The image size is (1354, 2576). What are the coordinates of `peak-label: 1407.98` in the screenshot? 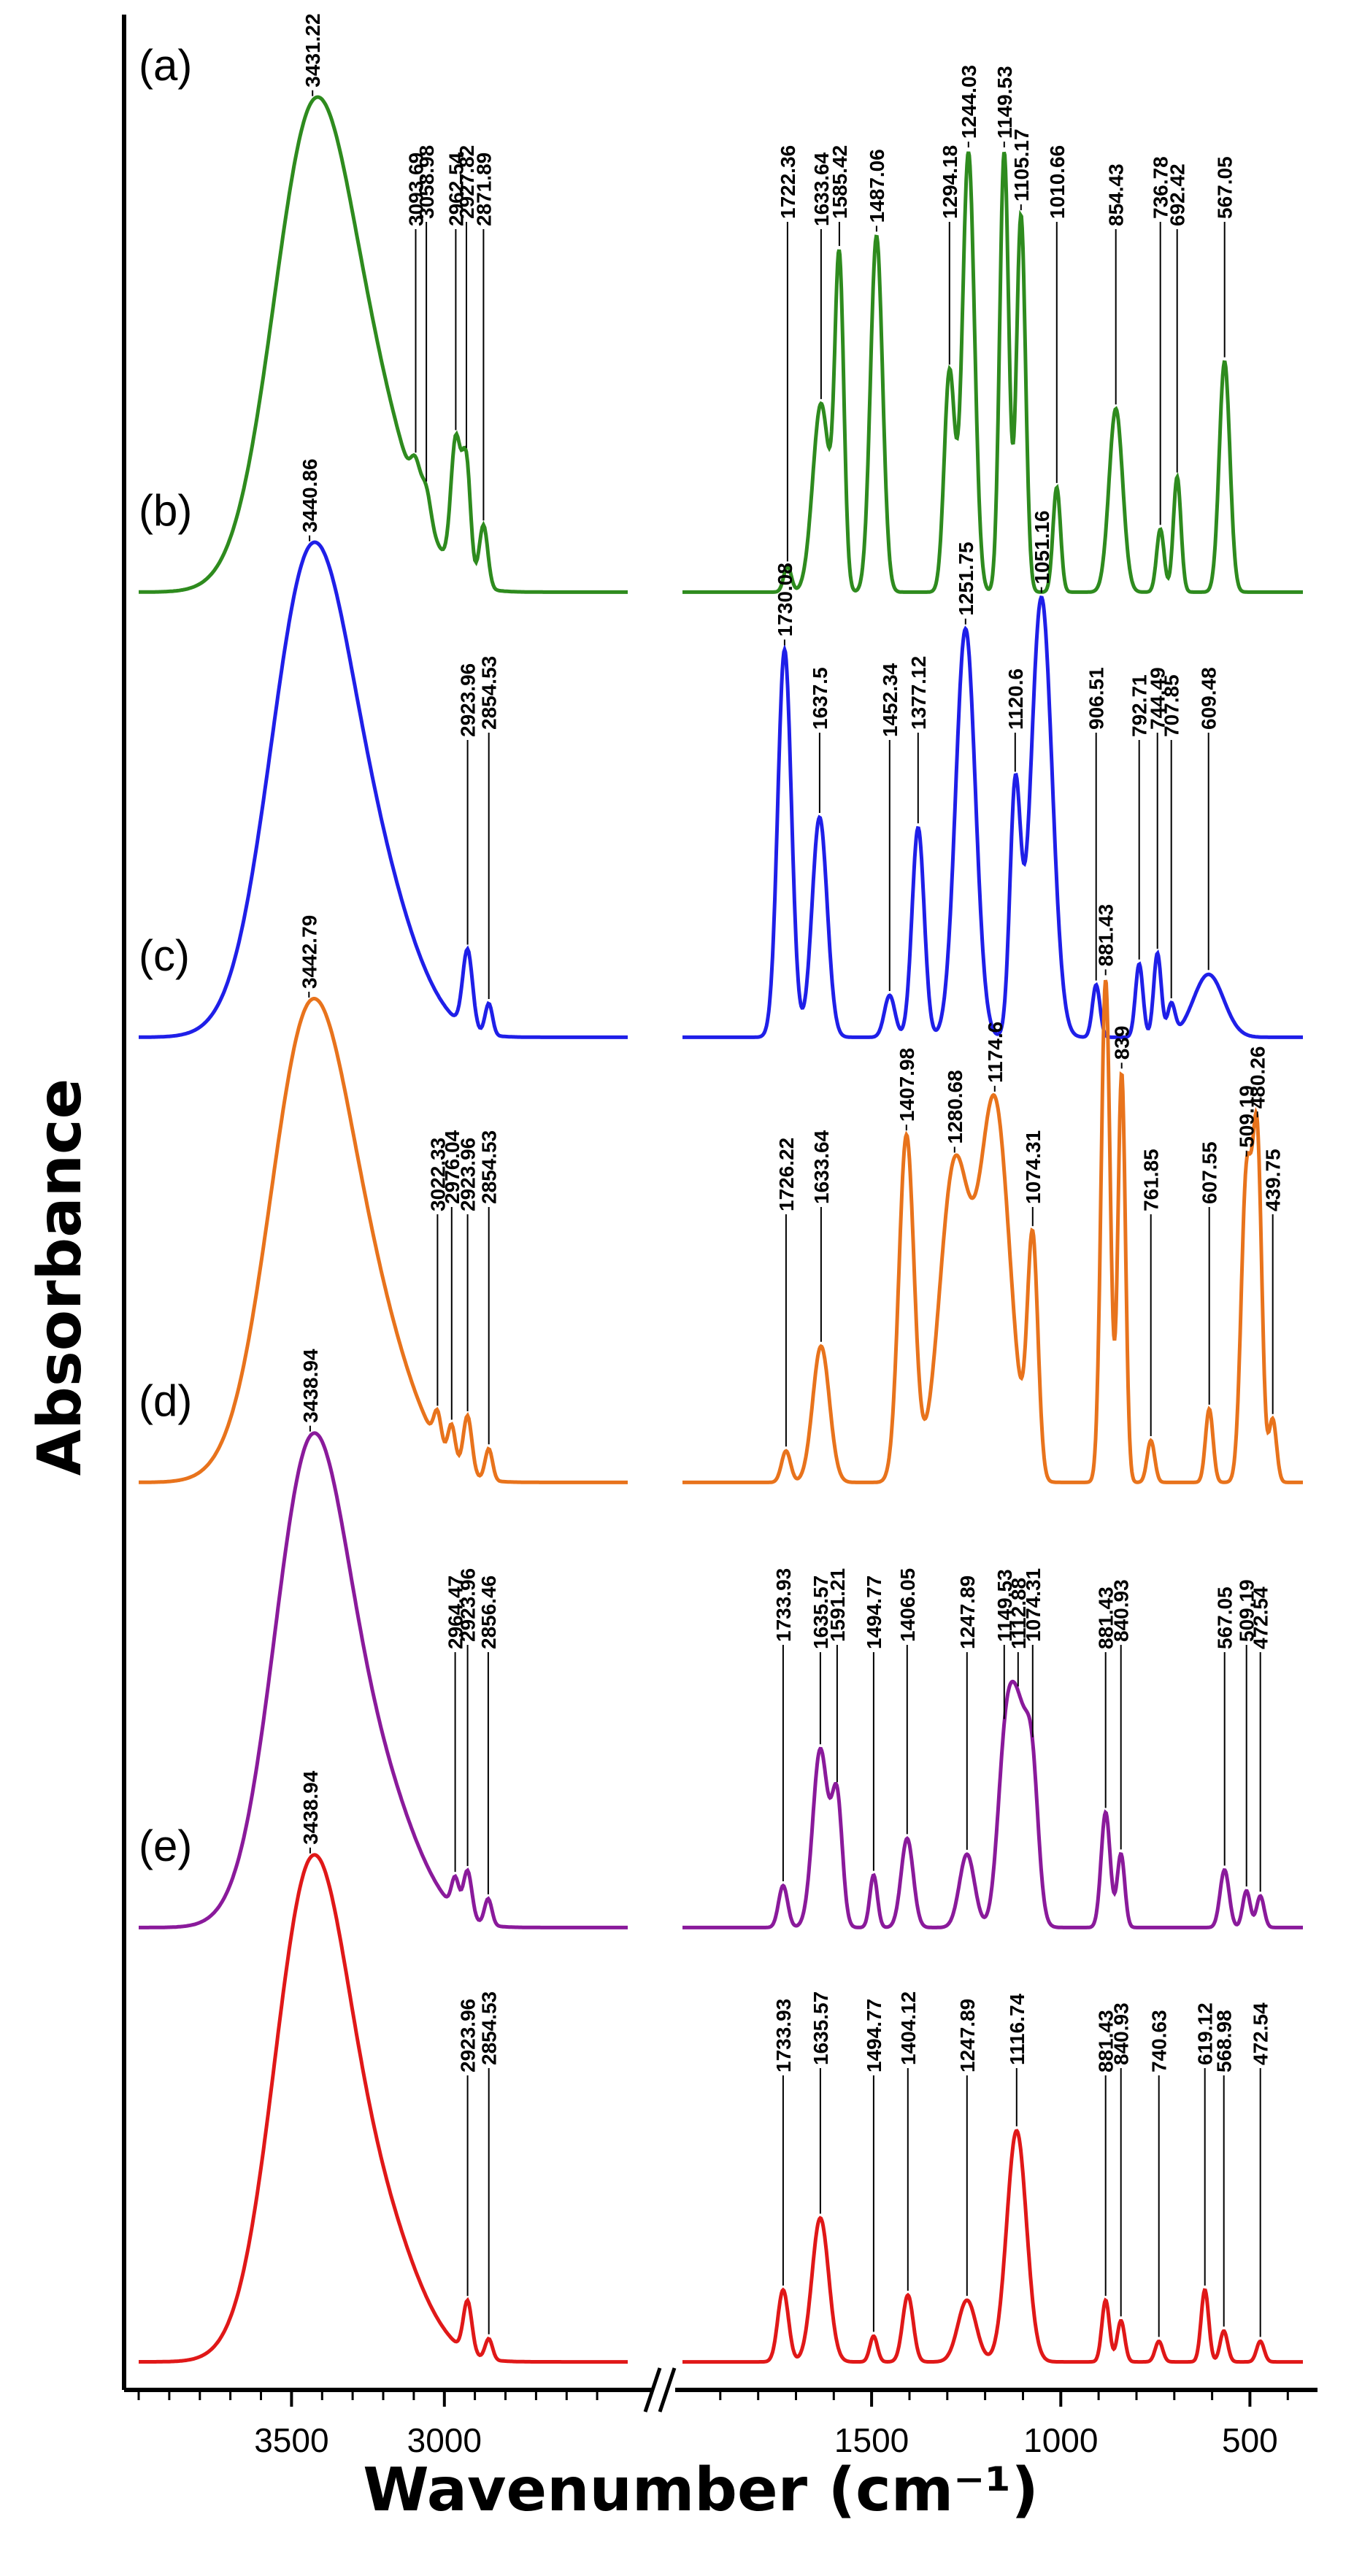 It's located at (907, 1085).